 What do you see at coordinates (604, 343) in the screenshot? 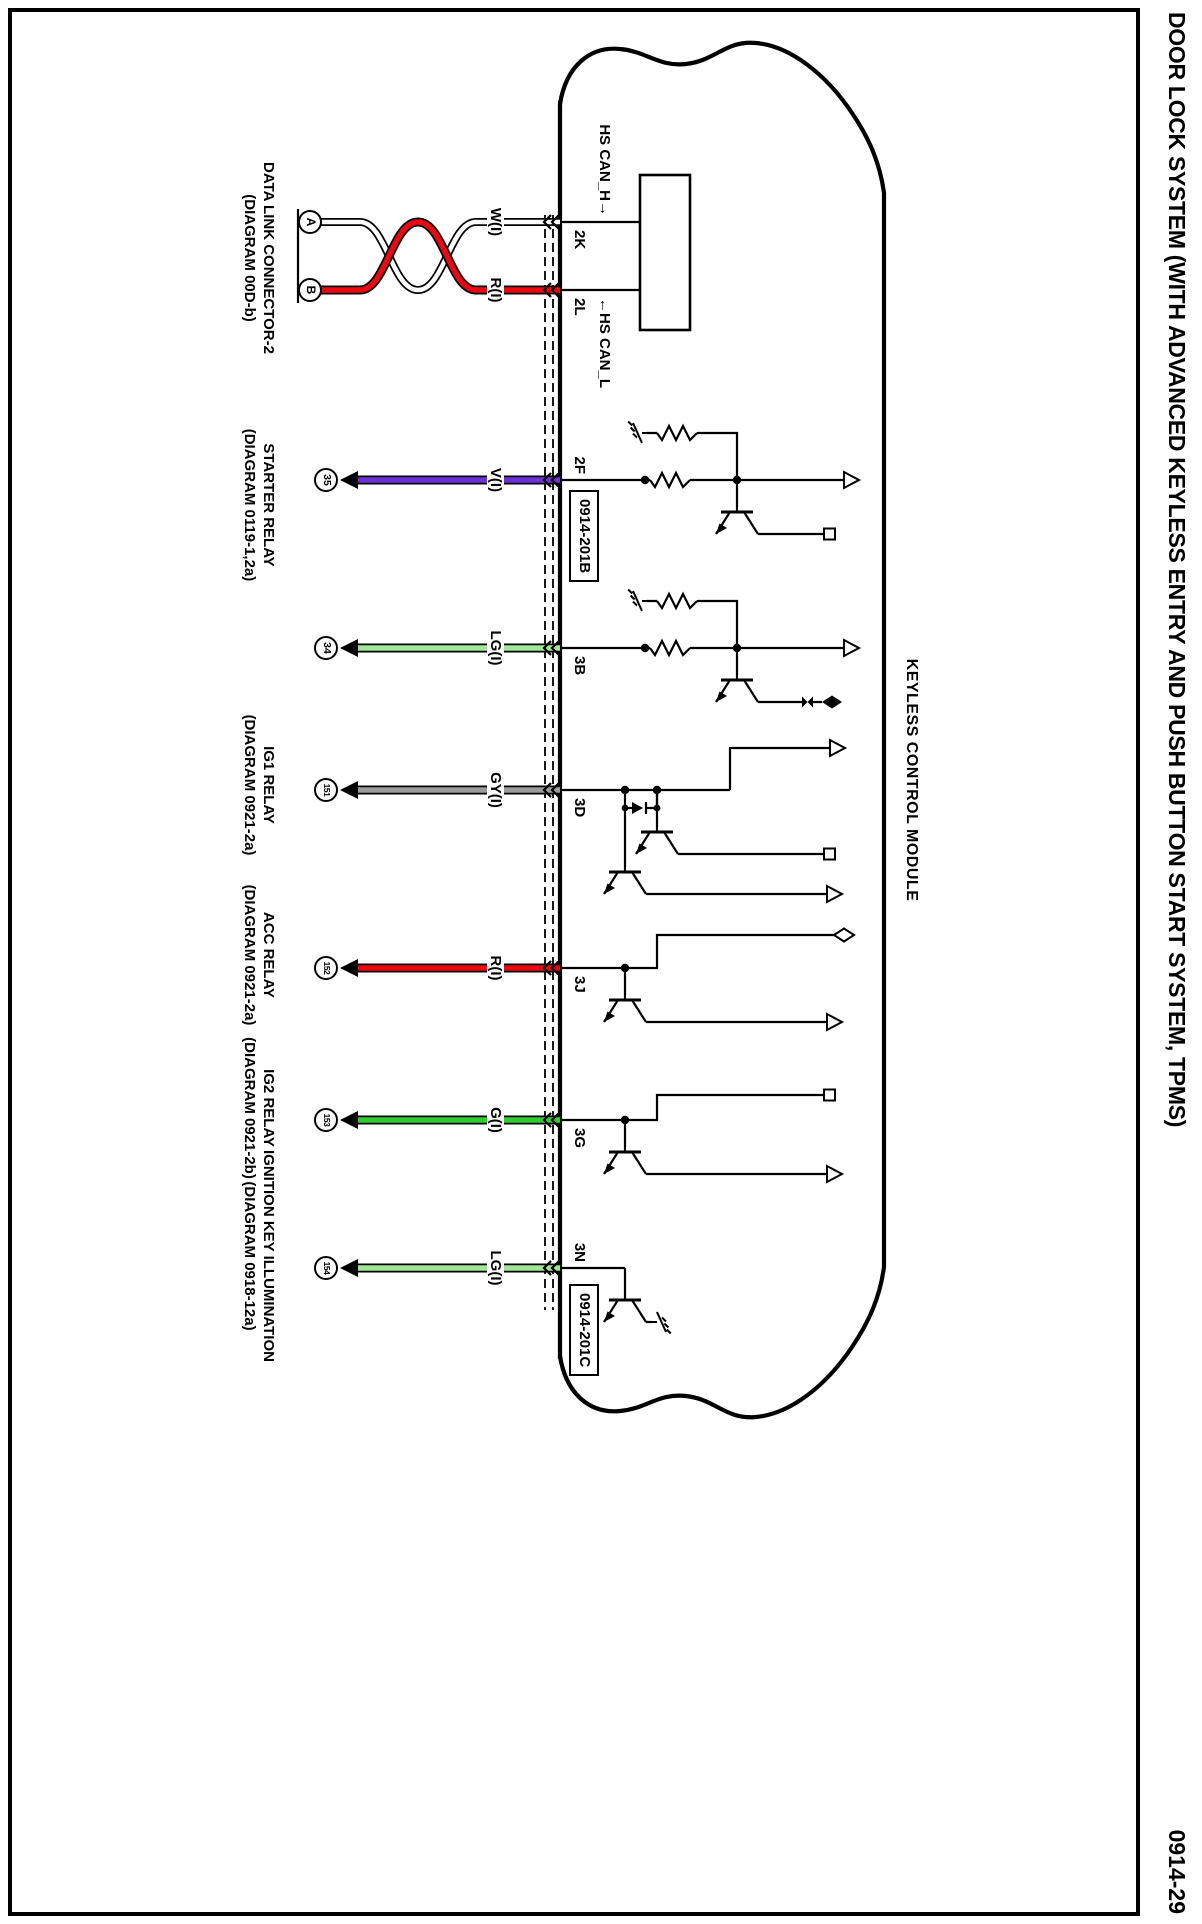
I see `hs-can-l-label: ←HS CAN_L` at bounding box center [604, 343].